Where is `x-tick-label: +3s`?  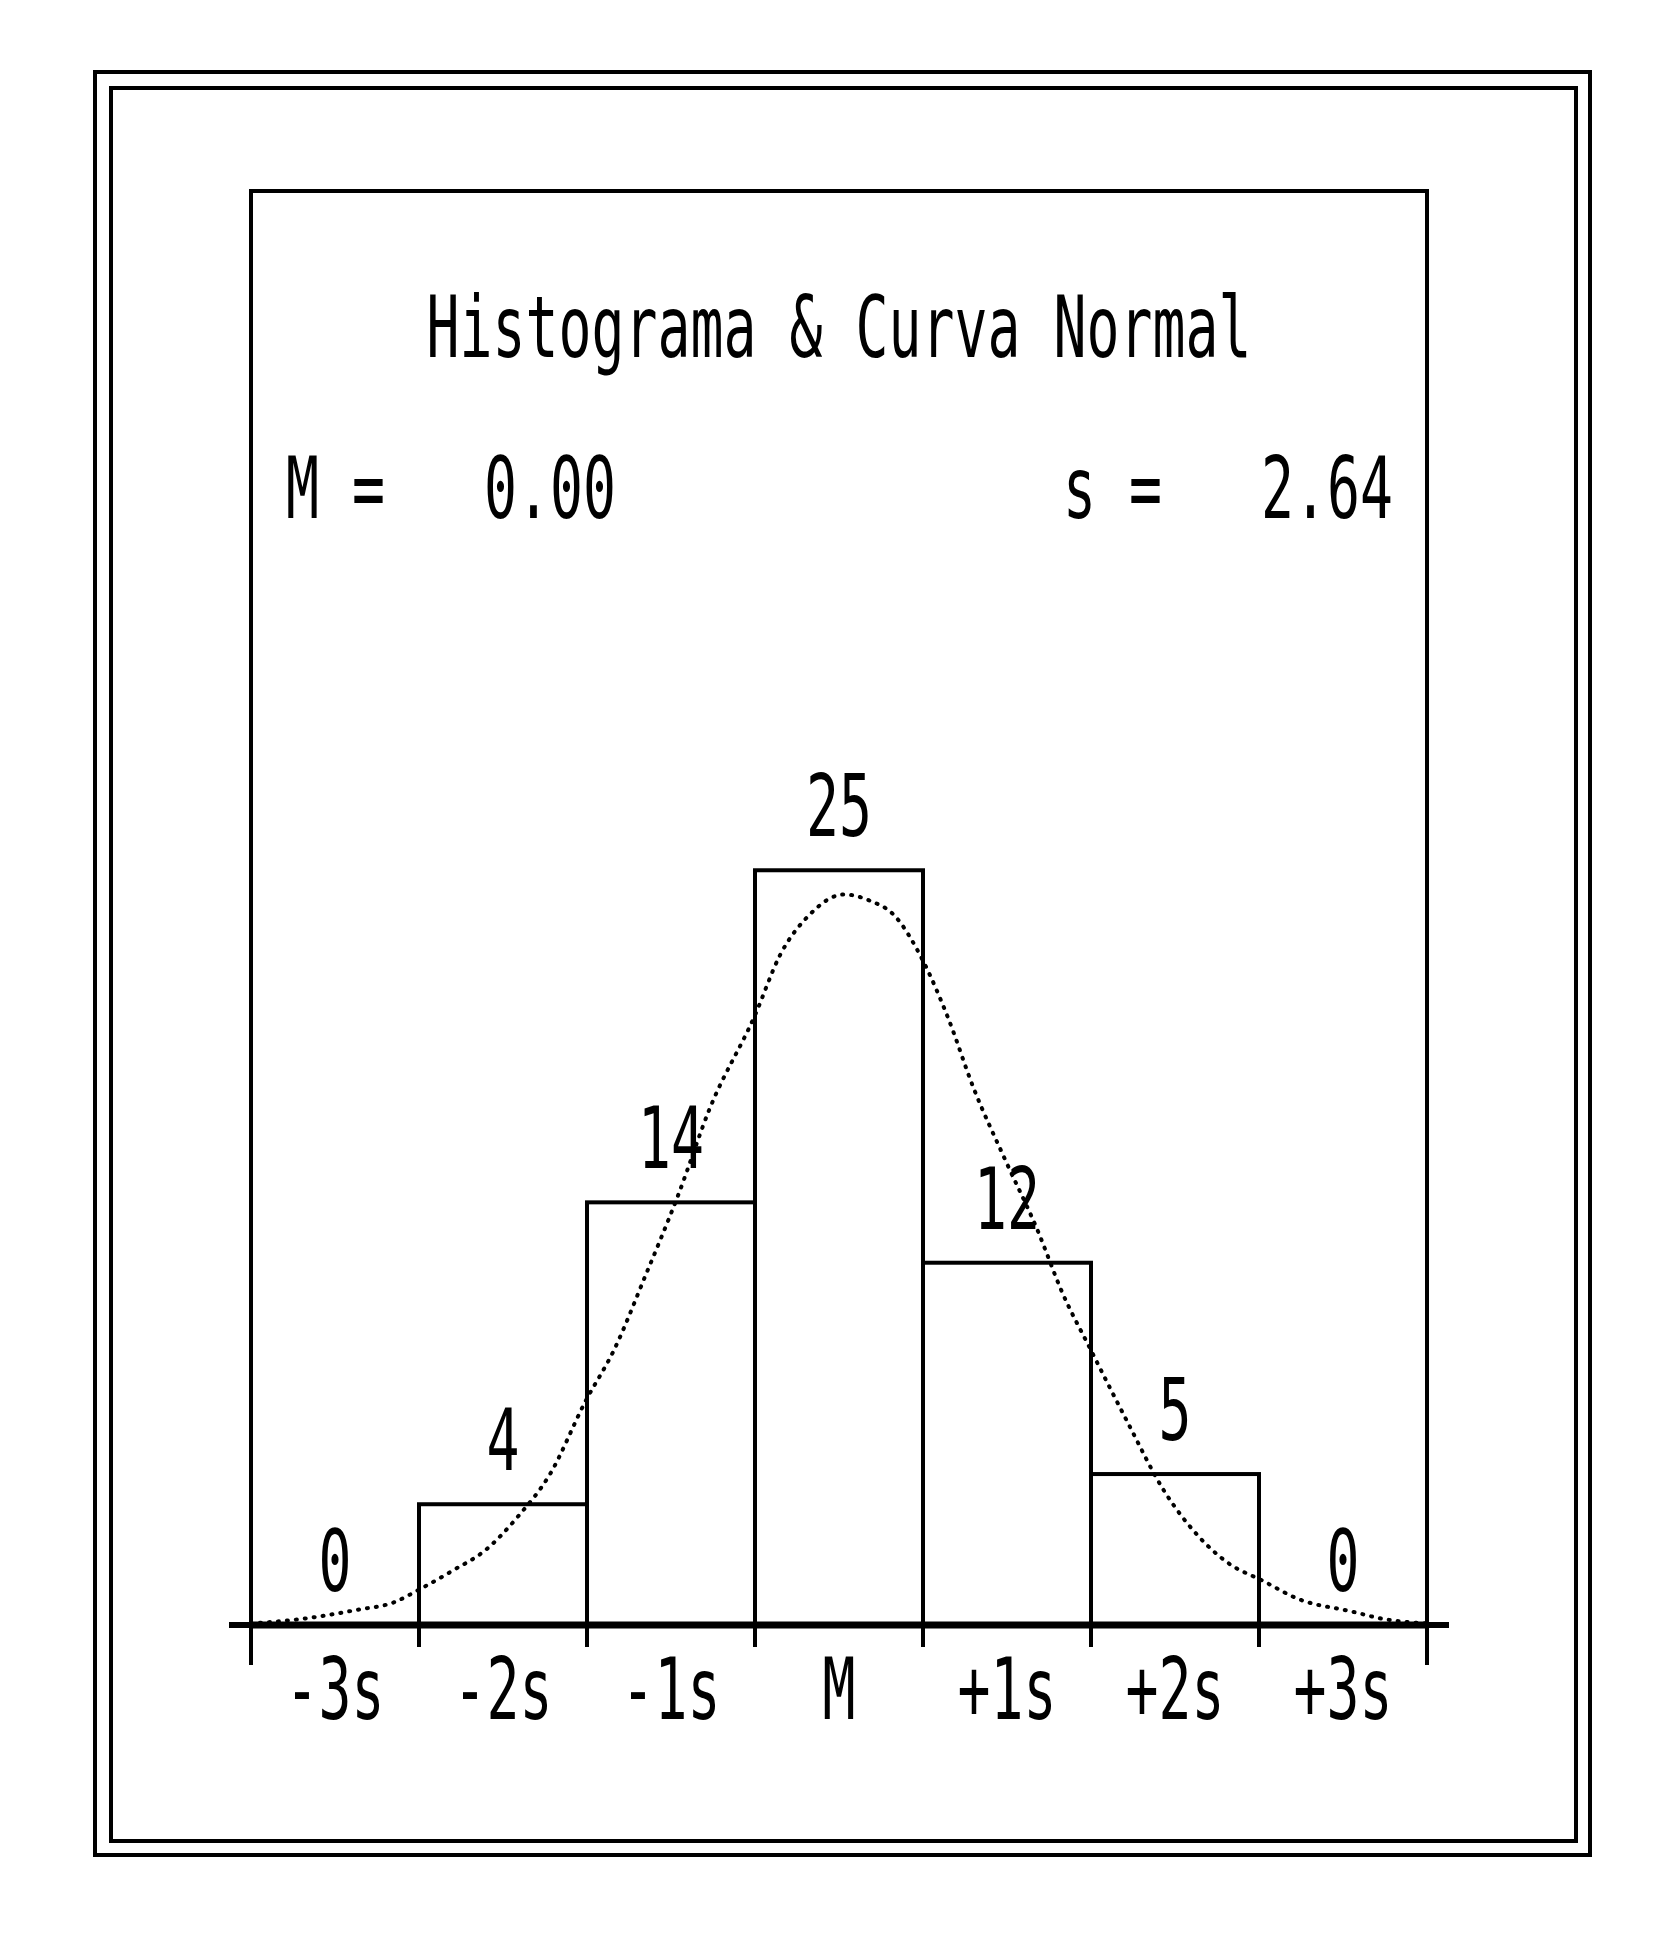 x-tick-label: +3s is located at coordinates (1343, 1689).